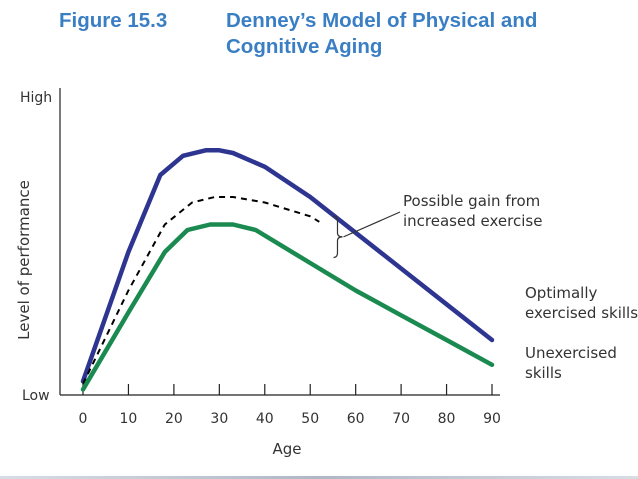  I want to click on figure-number: Figure 15.3, so click(113, 20).